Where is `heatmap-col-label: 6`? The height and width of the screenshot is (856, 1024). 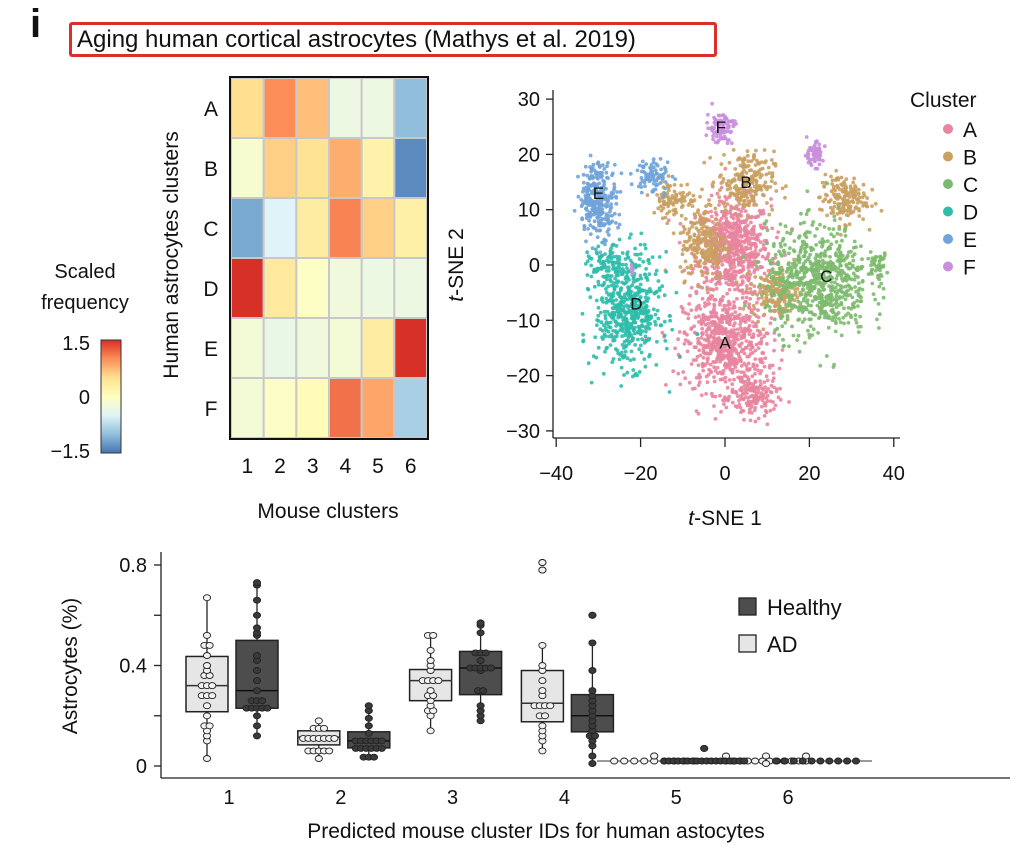 heatmap-col-label: 6 is located at coordinates (411, 466).